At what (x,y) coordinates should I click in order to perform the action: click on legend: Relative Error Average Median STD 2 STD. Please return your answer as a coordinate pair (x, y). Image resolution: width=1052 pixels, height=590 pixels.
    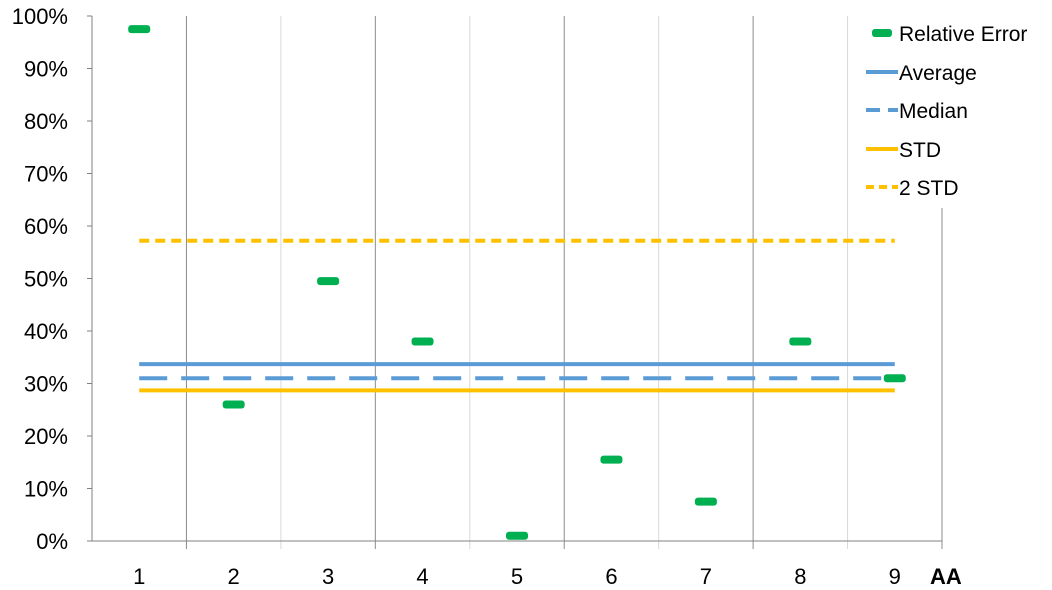
    Looking at the image, I should click on (957, 108).